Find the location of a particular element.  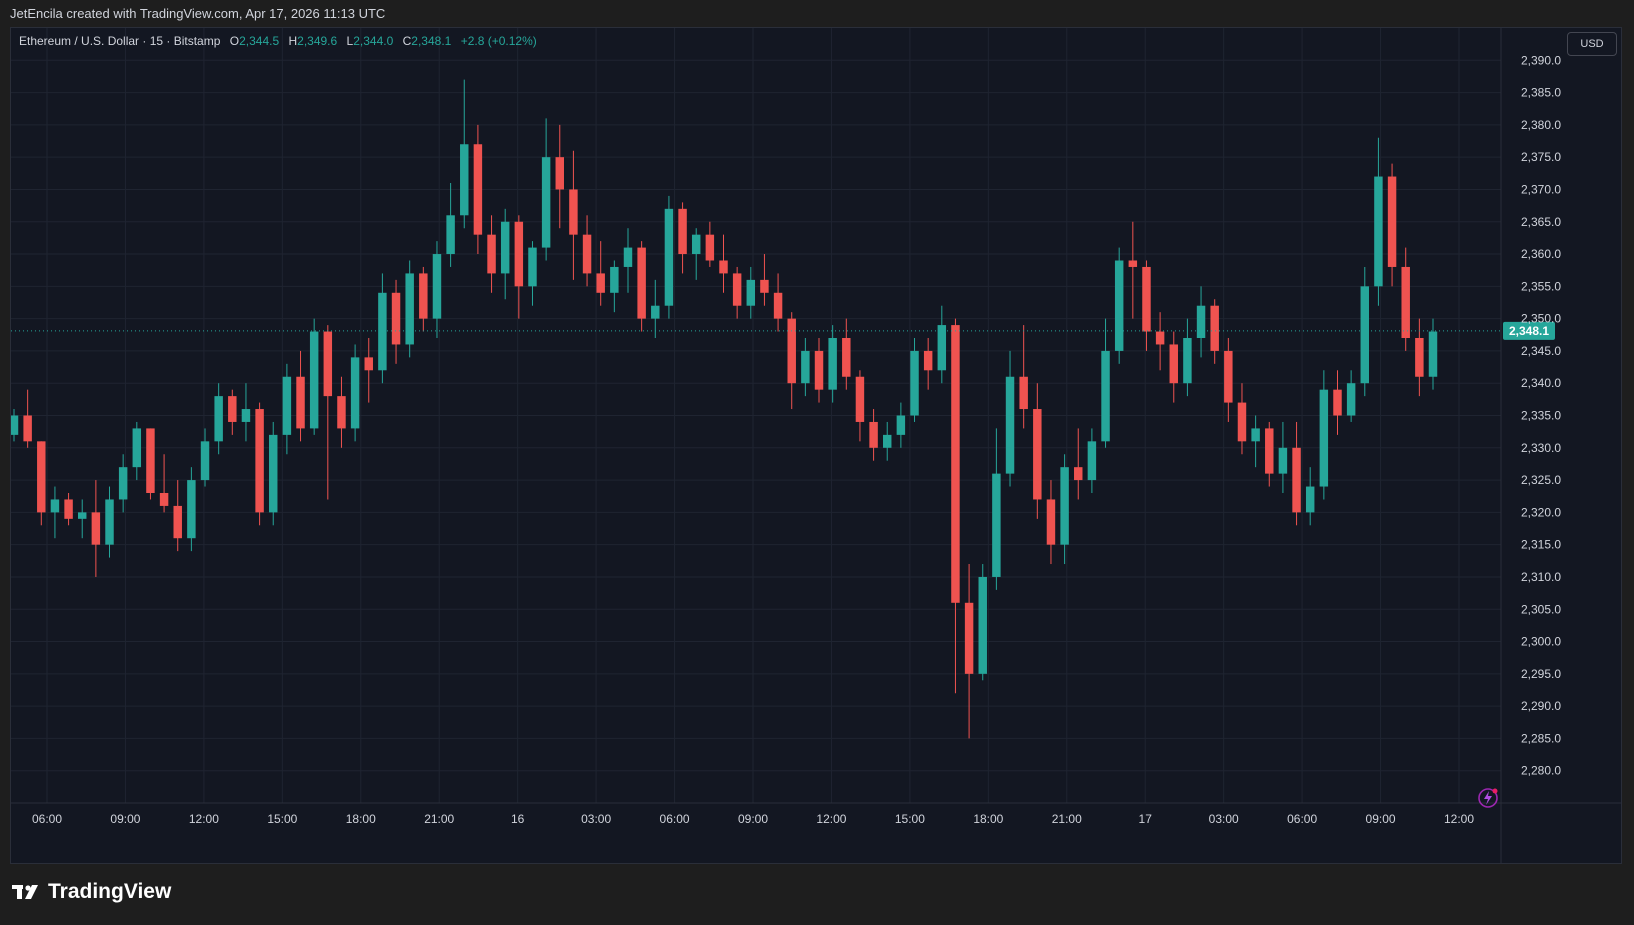

y-tick-label: 2,390.0 is located at coordinates (1541, 60).